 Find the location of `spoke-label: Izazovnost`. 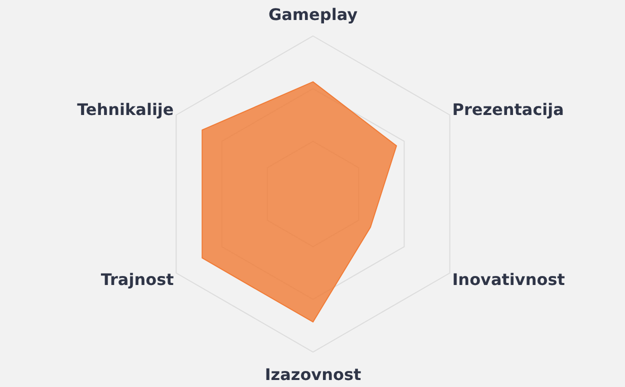

spoke-label: Izazovnost is located at coordinates (313, 374).